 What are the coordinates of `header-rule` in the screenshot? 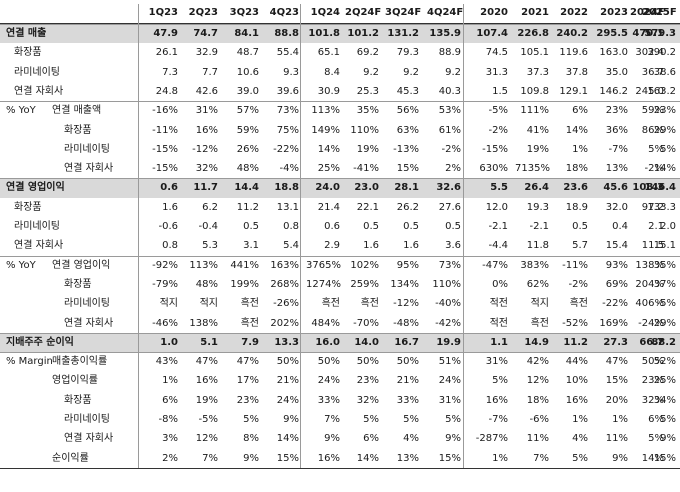 It's located at (340, 23).